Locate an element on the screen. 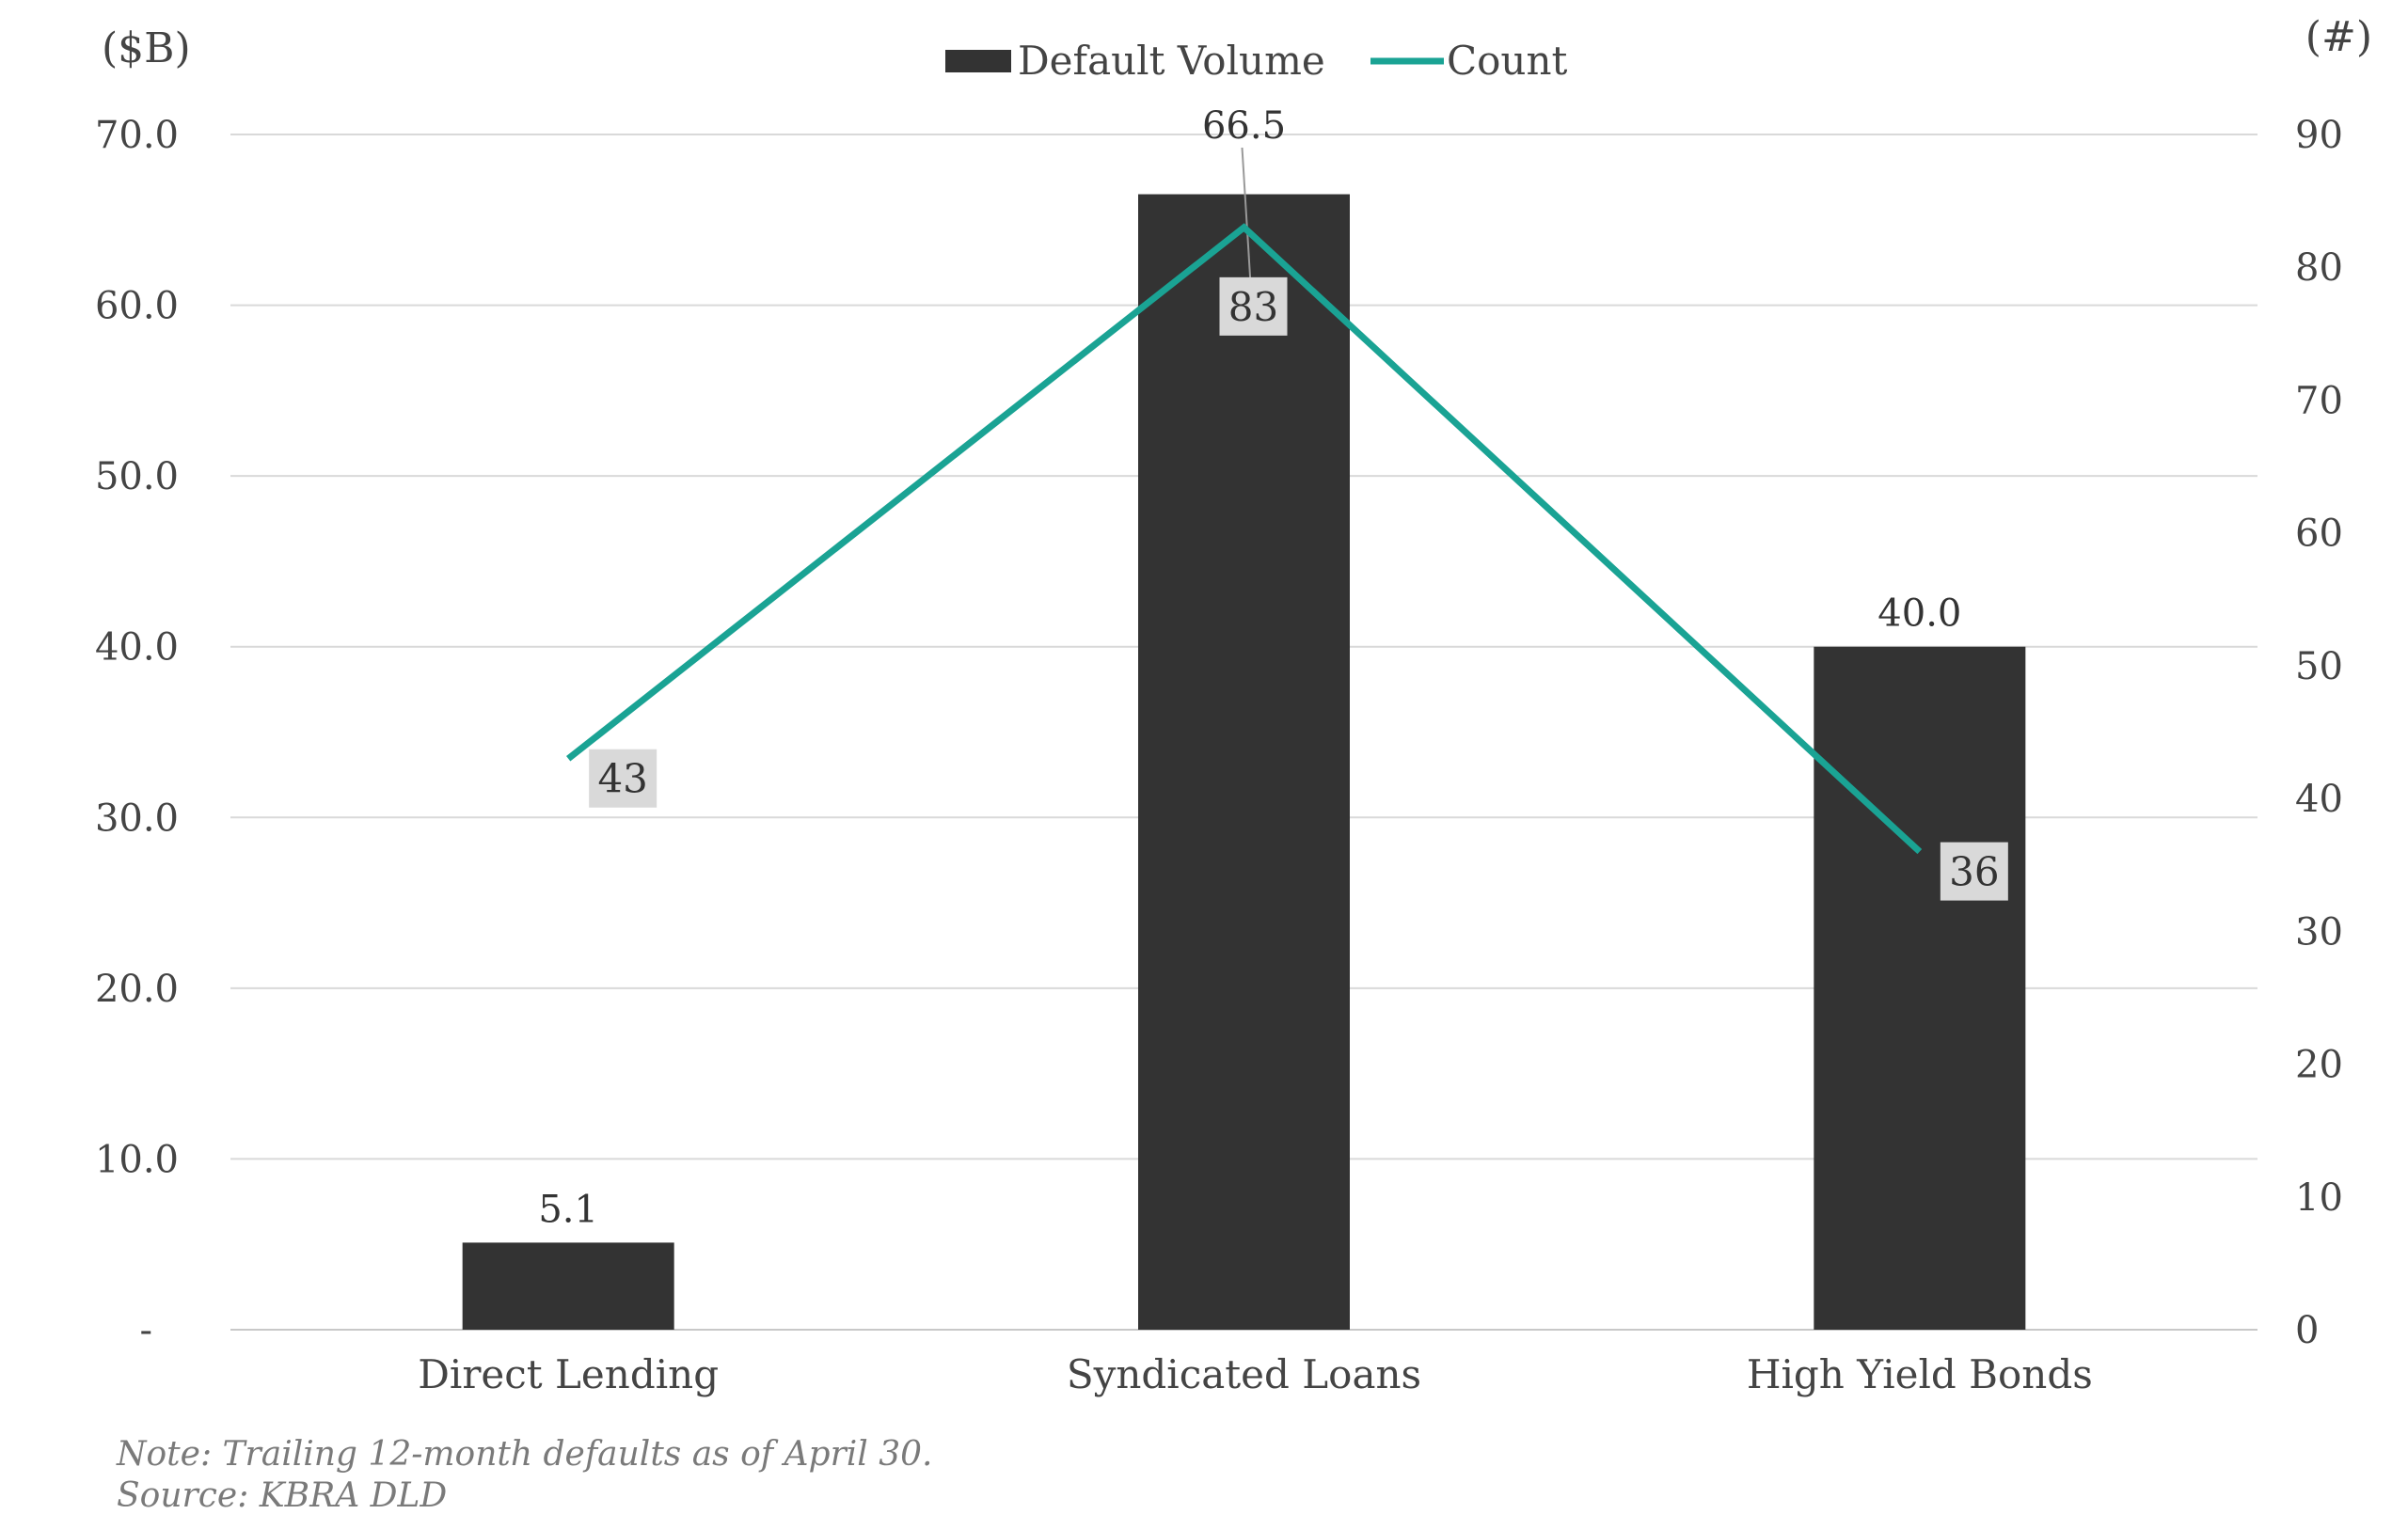 The width and height of the screenshot is (2408, 1530). legend: Default Volume Count is located at coordinates (1256, 61).